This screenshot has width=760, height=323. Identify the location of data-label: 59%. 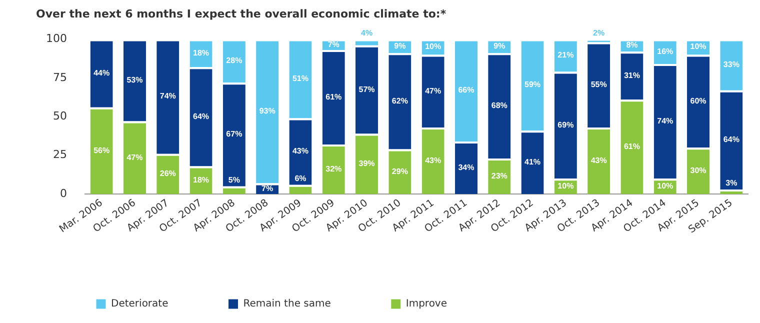
(532, 85).